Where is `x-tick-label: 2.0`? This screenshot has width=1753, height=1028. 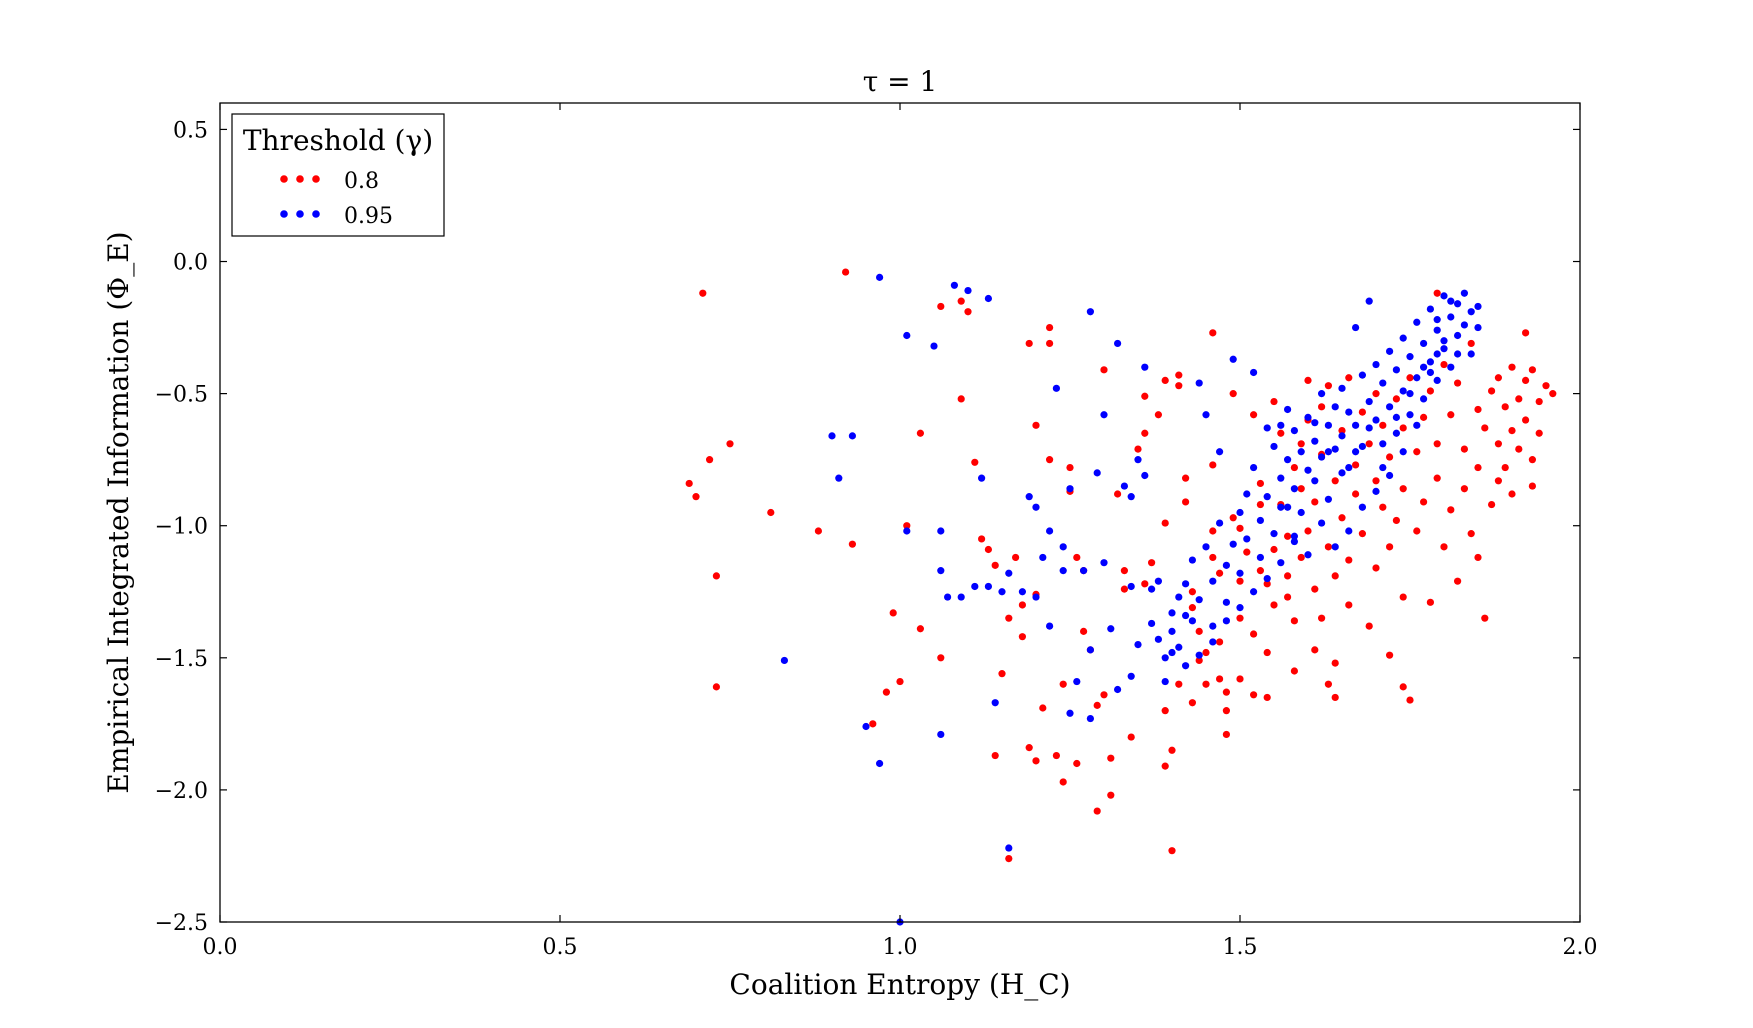 x-tick-label: 2.0 is located at coordinates (1580, 947).